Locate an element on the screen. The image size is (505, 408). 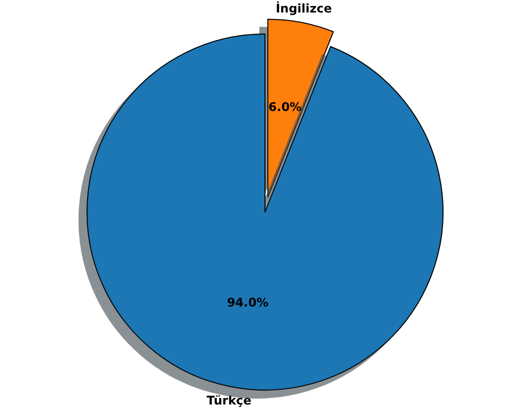
slice-label: Türkçe is located at coordinates (229, 401).